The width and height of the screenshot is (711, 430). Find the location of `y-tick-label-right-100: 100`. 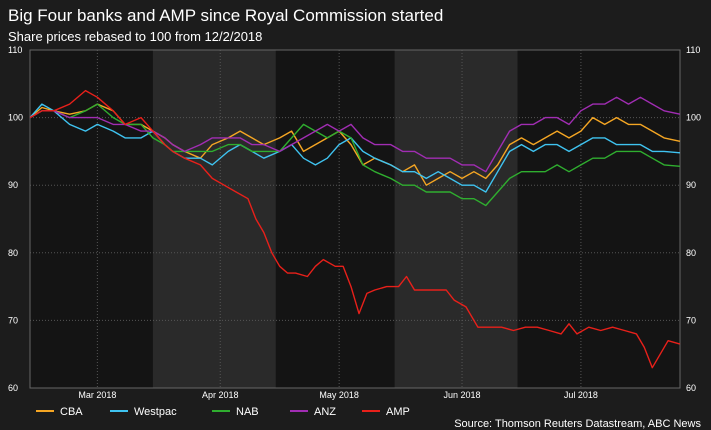

y-tick-label-right-100: 100 is located at coordinates (693, 118).